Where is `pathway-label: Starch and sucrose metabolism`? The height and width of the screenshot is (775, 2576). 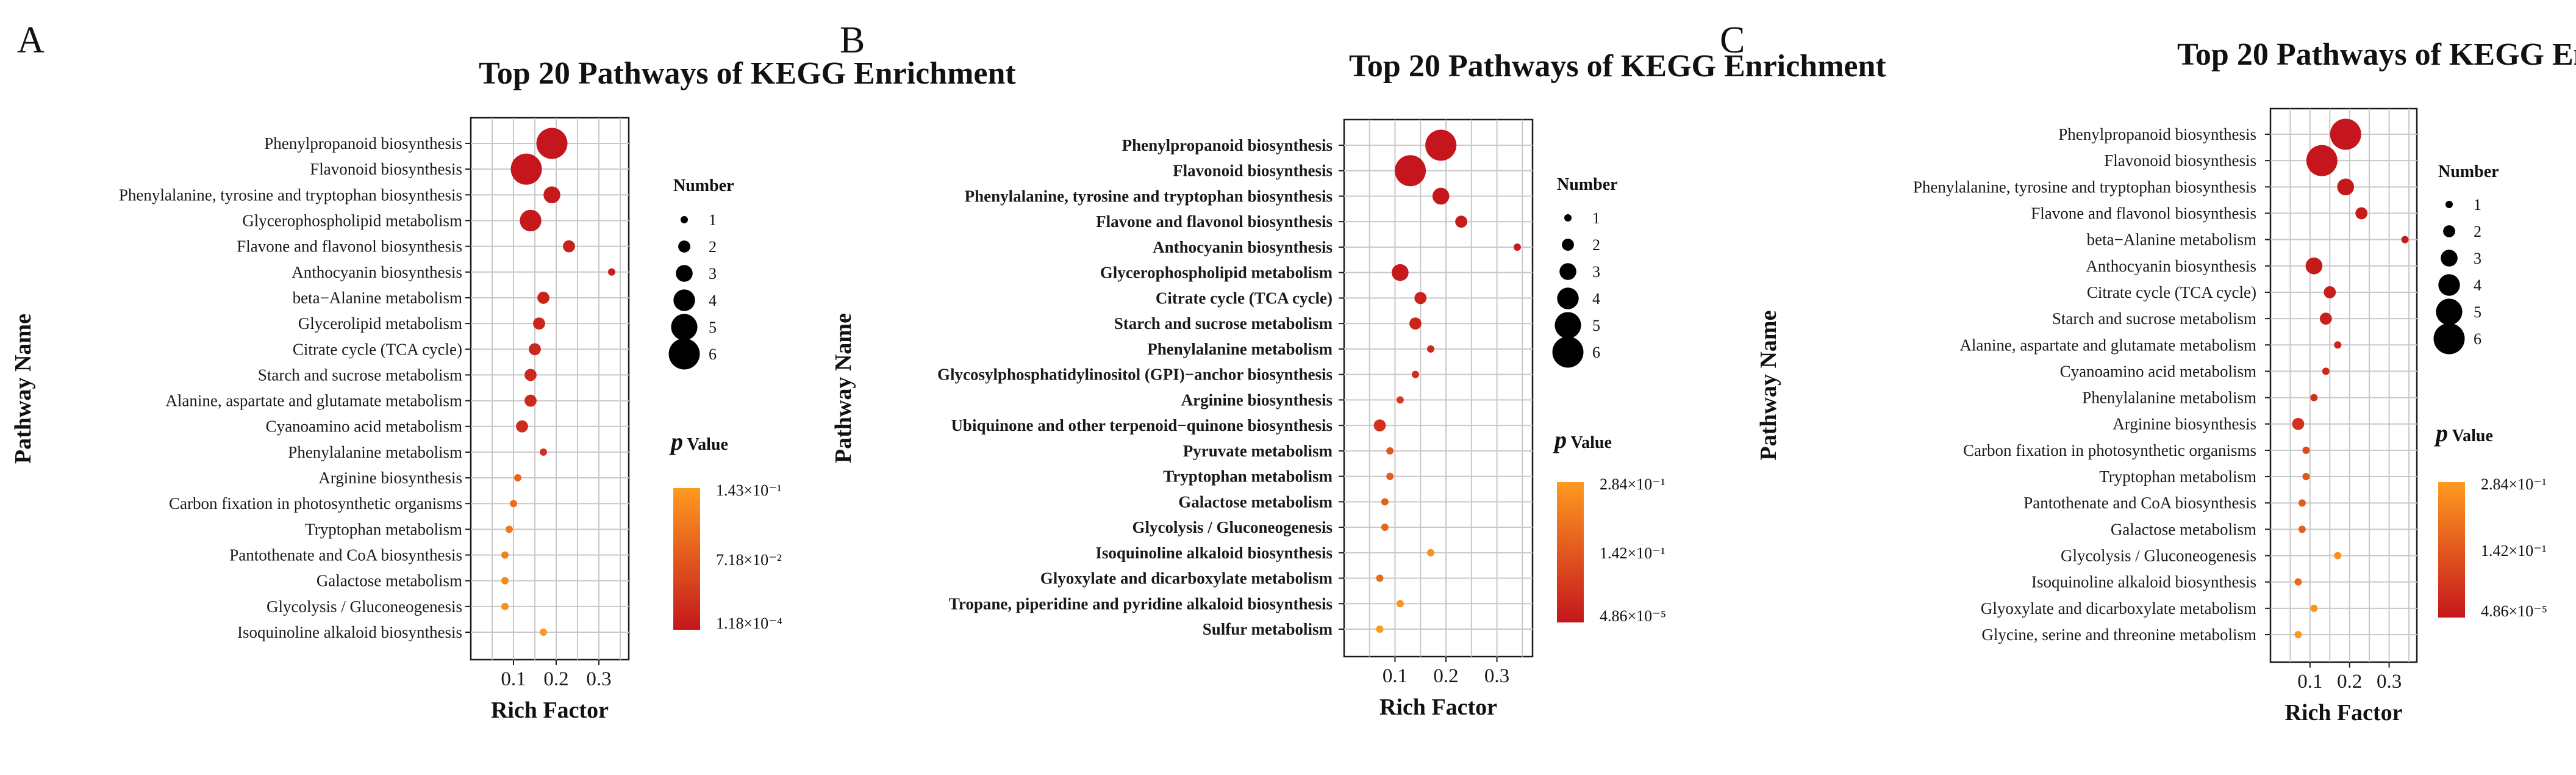 pathway-label: Starch and sucrose metabolism is located at coordinates (1223, 323).